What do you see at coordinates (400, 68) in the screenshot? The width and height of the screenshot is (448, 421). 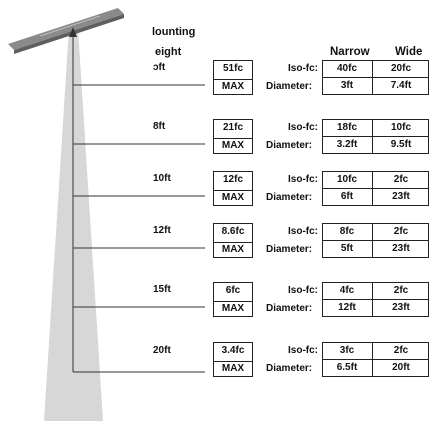 I see `wide-fc-value: 20fc` at bounding box center [400, 68].